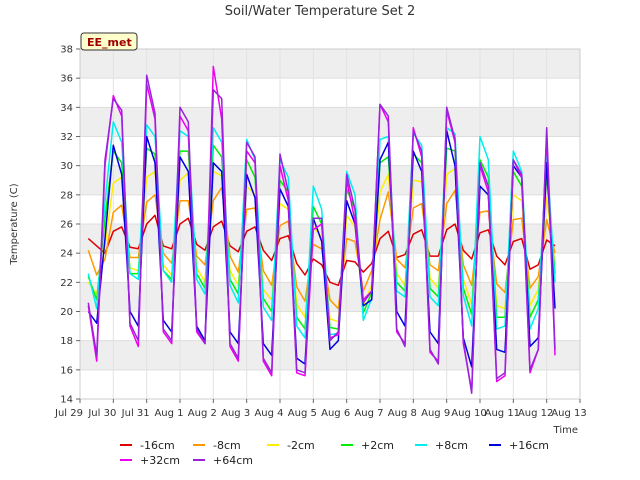 Image resolution: width=640 pixels, height=480 pixels. What do you see at coordinates (502, 413) in the screenshot?
I see `x-tick-label: Aug 11` at bounding box center [502, 413].